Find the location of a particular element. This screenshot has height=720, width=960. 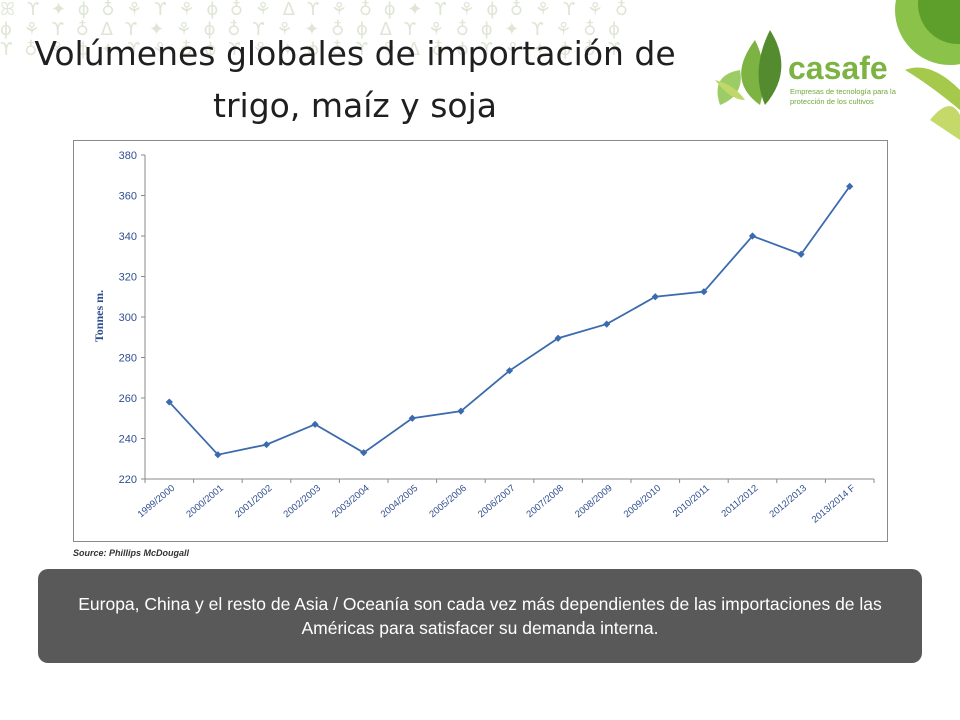

x-tick-label: 2002/2003 is located at coordinates (302, 501).